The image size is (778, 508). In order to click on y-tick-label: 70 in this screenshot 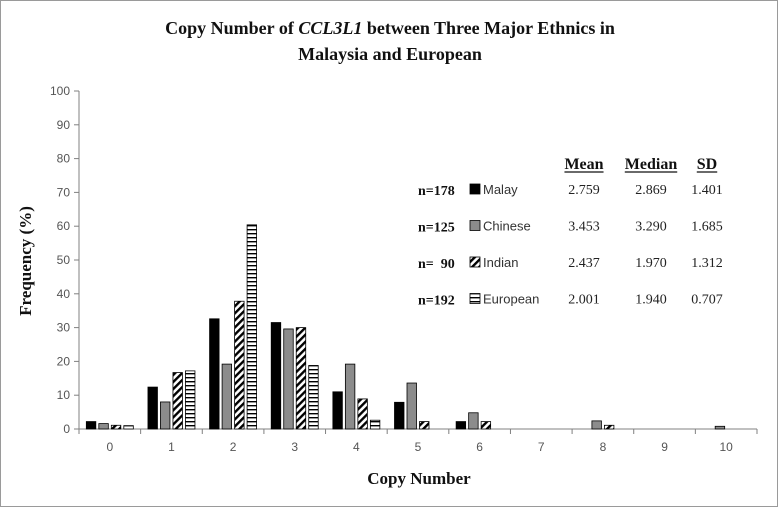, I will do `click(64, 192)`.